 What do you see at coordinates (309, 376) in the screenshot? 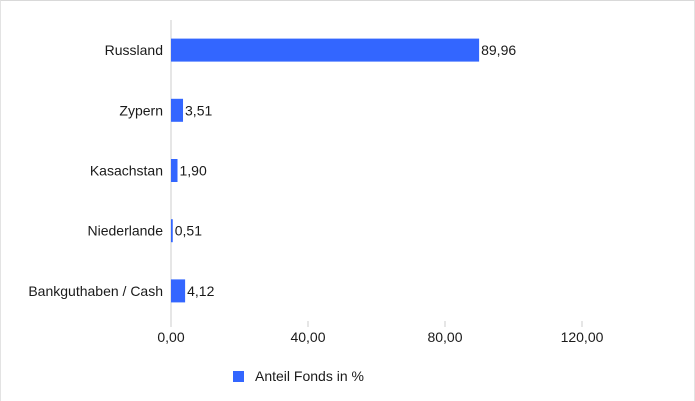
I see `legend-label: Anteil Fonds in %` at bounding box center [309, 376].